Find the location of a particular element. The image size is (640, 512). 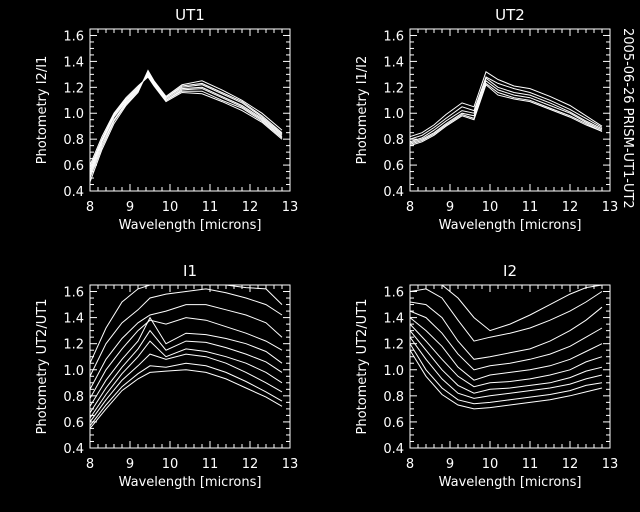

panel-title: I1 is located at coordinates (190, 271).